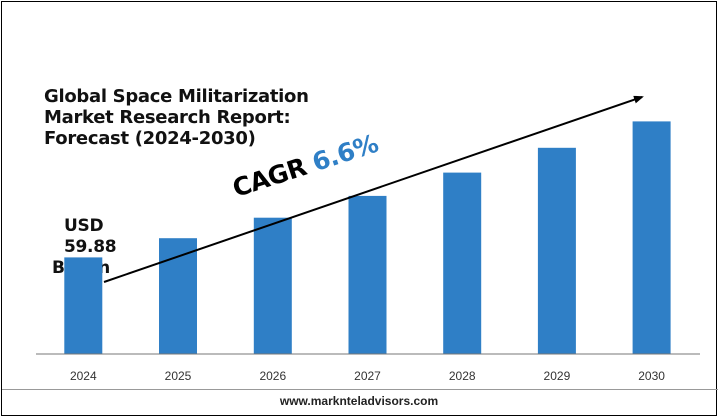 The height and width of the screenshot is (419, 720). What do you see at coordinates (83, 305) in the screenshot?
I see `bar-2024` at bounding box center [83, 305].